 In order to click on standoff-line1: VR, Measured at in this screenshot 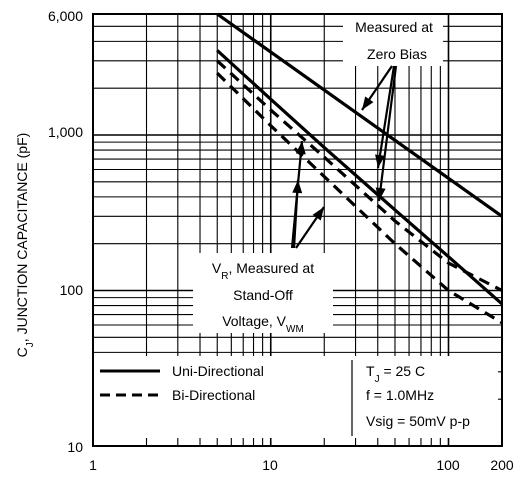, I will do `click(263, 271)`.